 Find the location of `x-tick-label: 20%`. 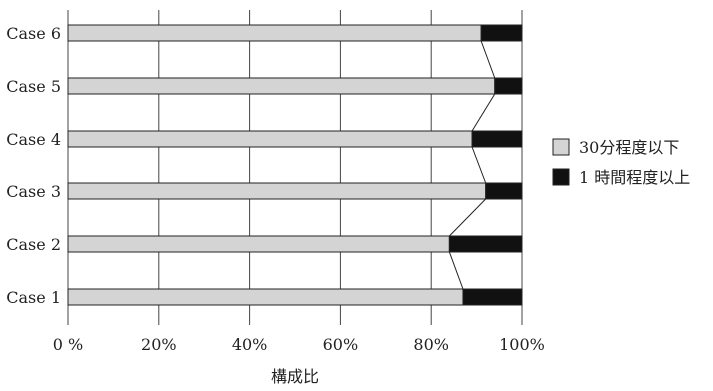

x-tick-label: 20% is located at coordinates (159, 344).